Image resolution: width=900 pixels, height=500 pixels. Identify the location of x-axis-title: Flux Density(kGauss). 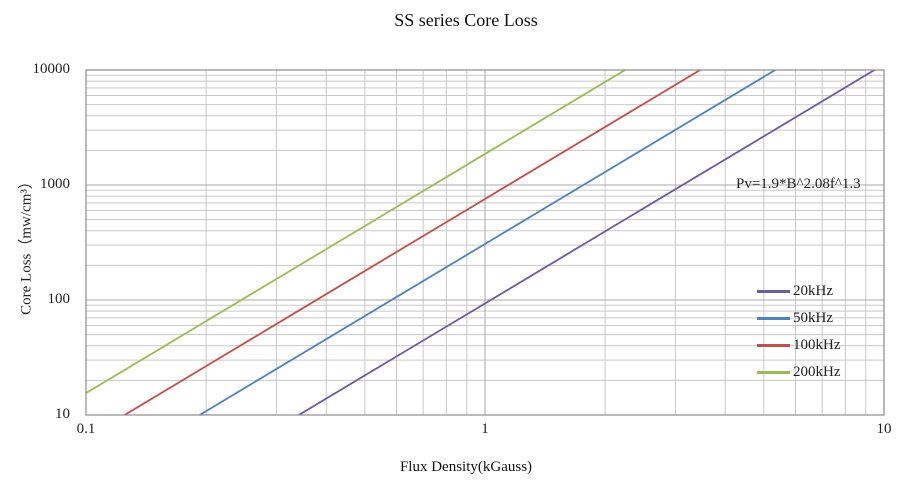
(466, 467).